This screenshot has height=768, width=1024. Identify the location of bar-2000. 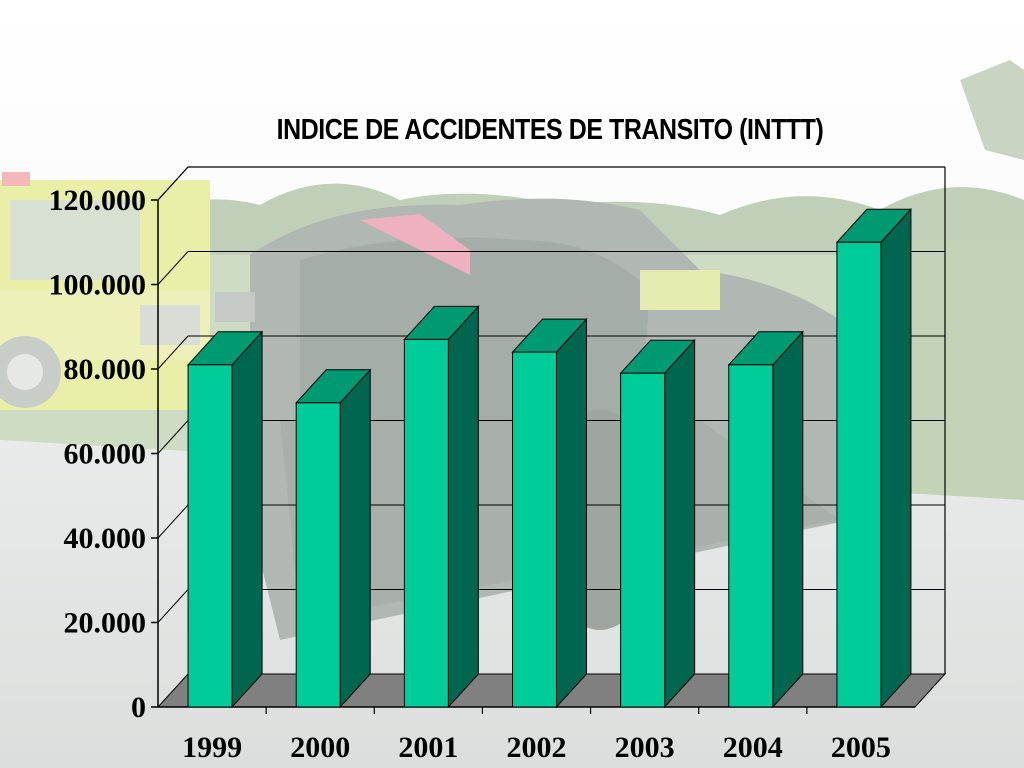
(333, 538).